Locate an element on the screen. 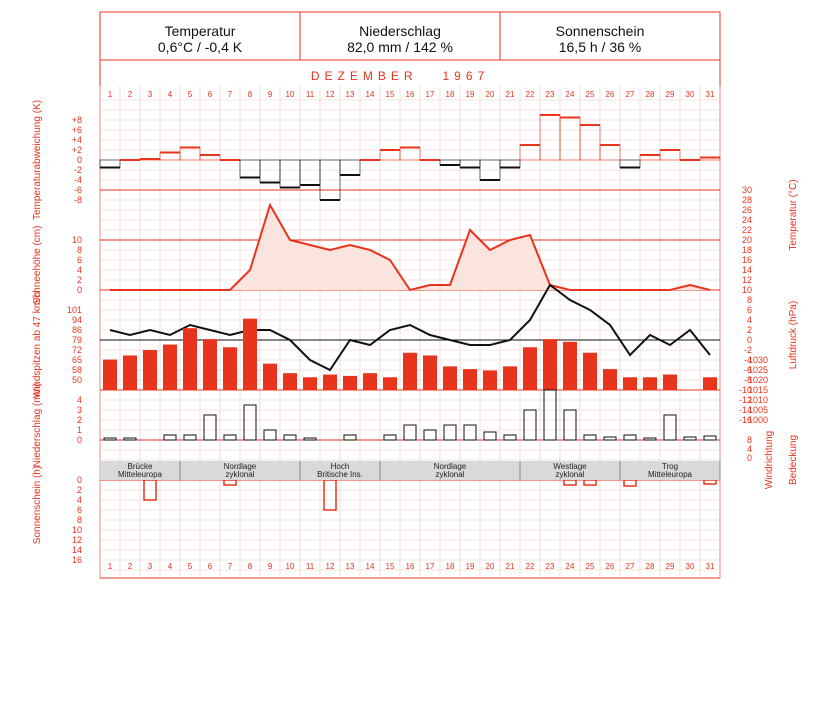  tick-label: 1030 is located at coordinates (758, 360).